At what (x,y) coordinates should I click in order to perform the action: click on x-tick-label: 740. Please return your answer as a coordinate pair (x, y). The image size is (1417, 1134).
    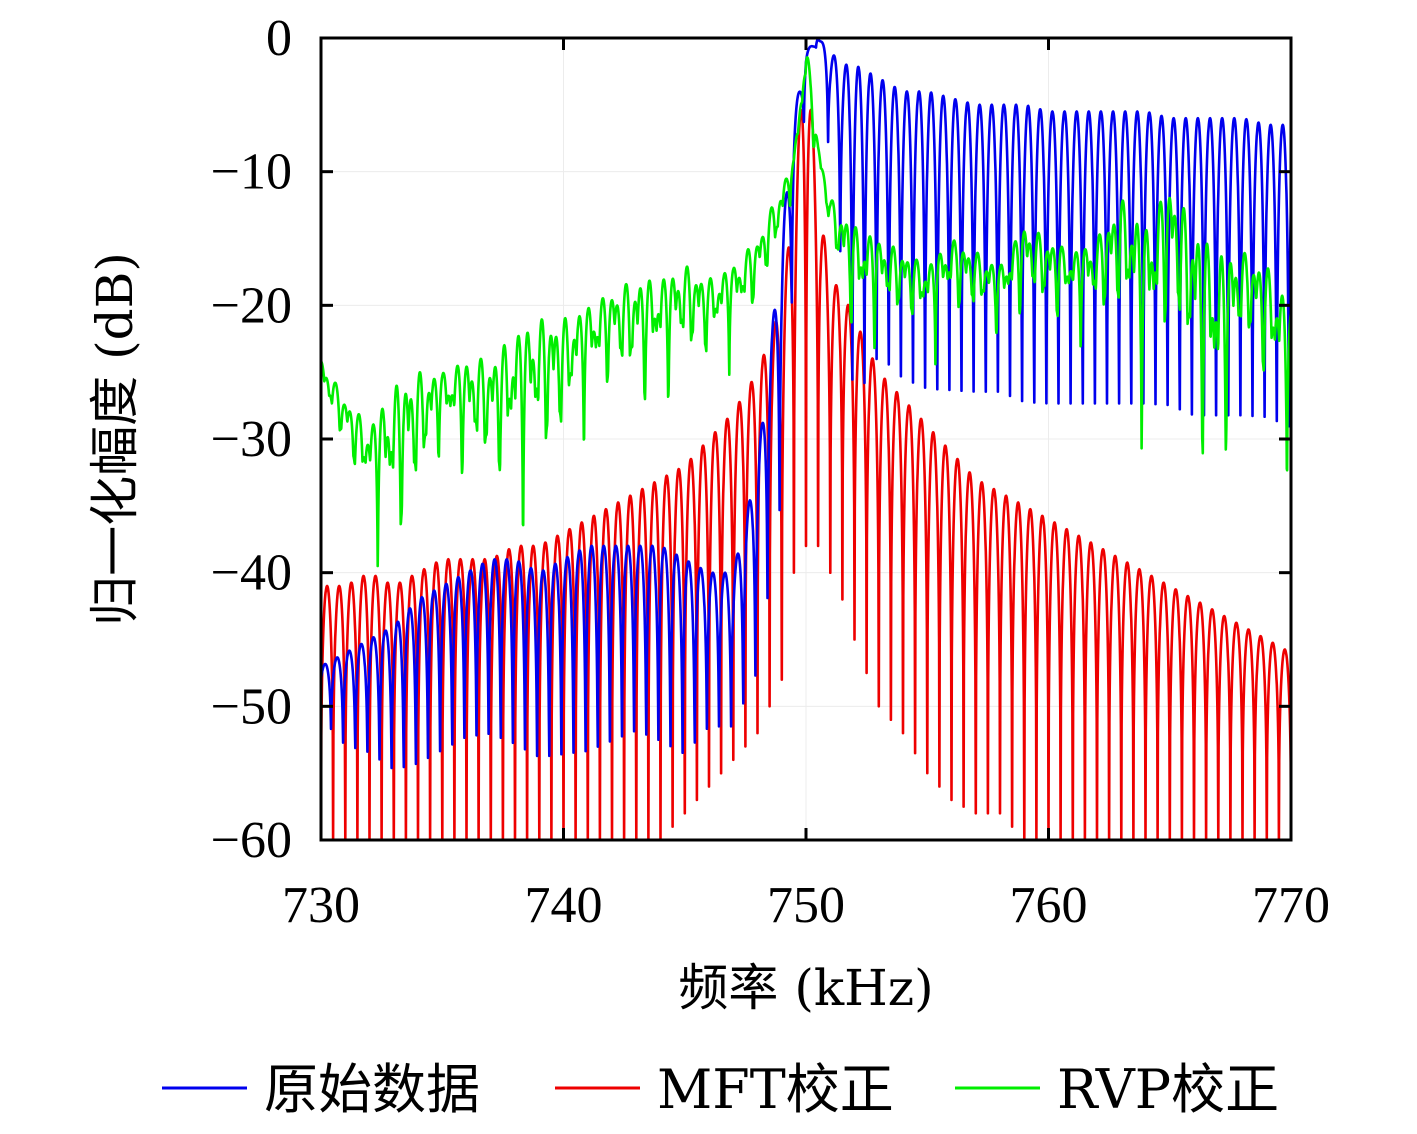
    Looking at the image, I should click on (564, 905).